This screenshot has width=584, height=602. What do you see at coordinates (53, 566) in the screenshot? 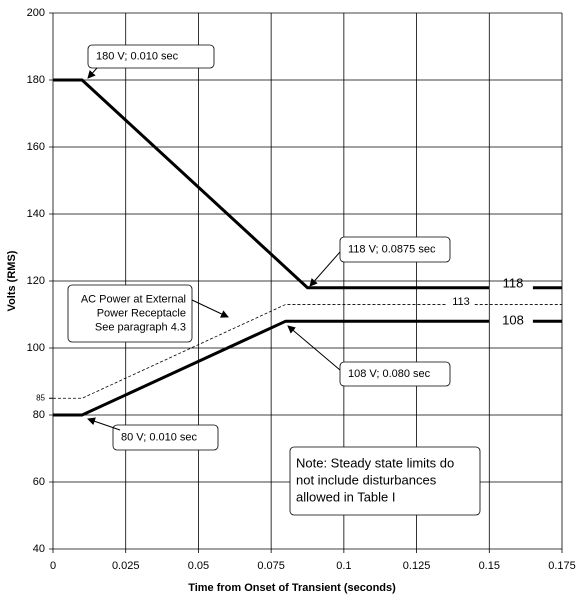
I see `x-tick-label: 0` at bounding box center [53, 566].